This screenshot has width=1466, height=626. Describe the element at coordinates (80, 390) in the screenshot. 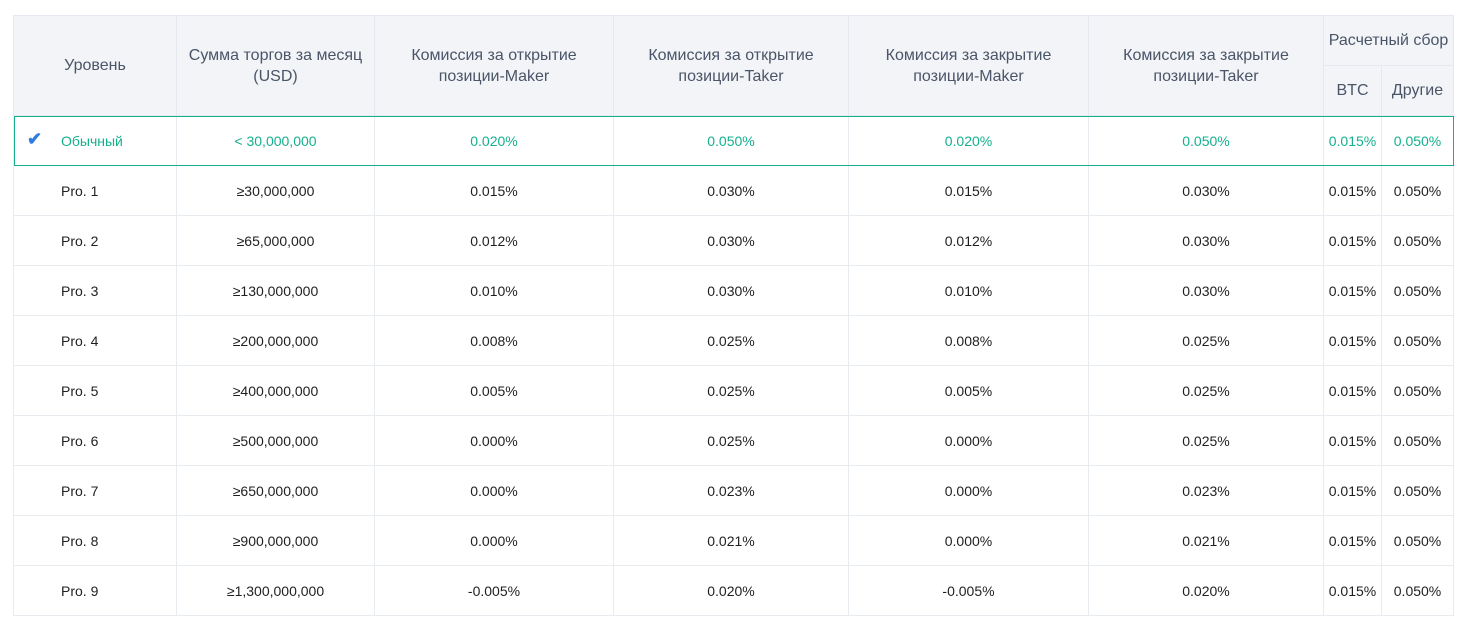

I see `level-label: Pro. 5` at that location.